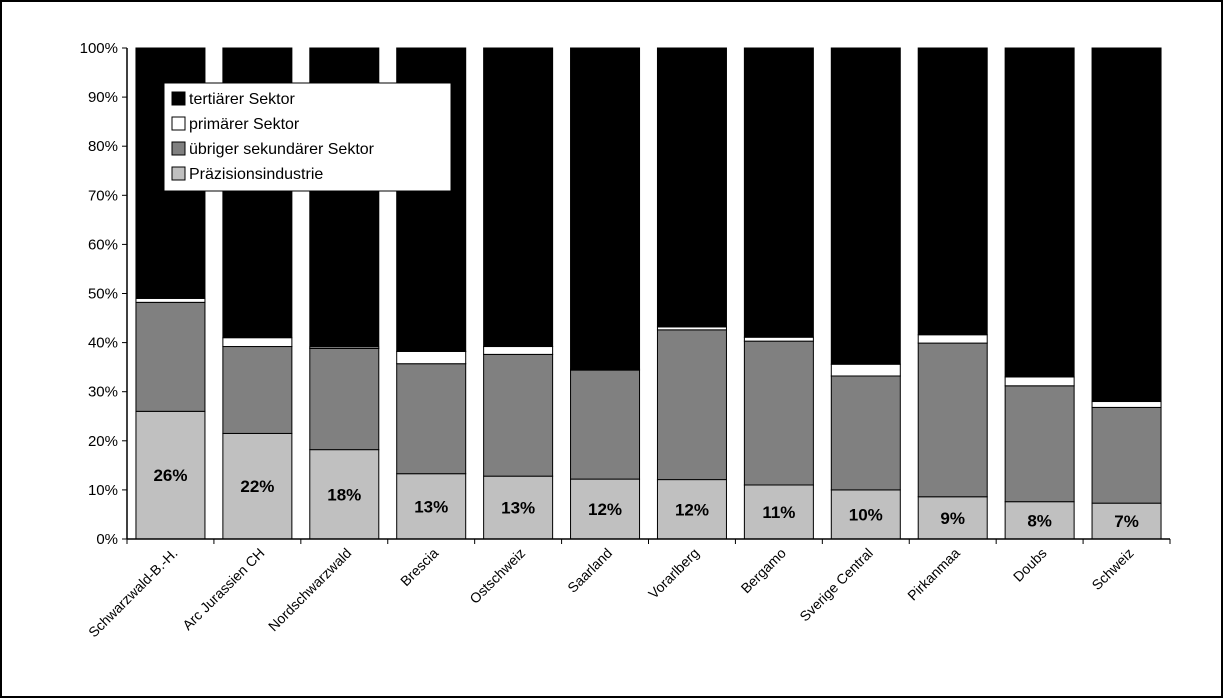 The image size is (1223, 698). What do you see at coordinates (764, 571) in the screenshot?
I see `category-label: Bergamo` at bounding box center [764, 571].